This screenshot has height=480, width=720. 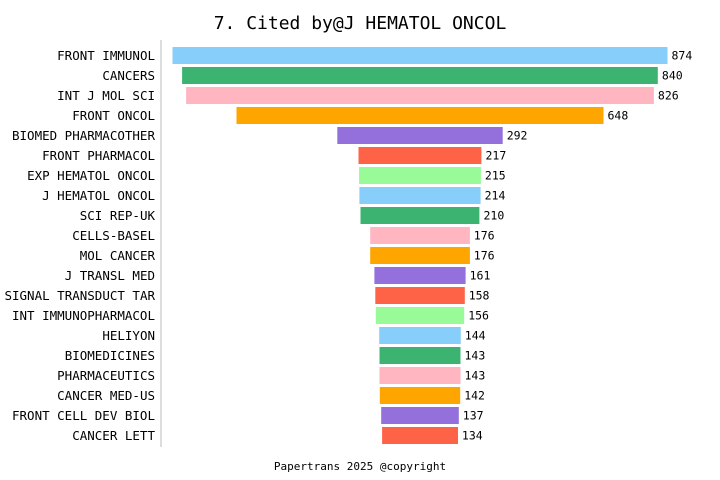 I want to click on category-label: PHARMACEUTICS, so click(x=106, y=375).